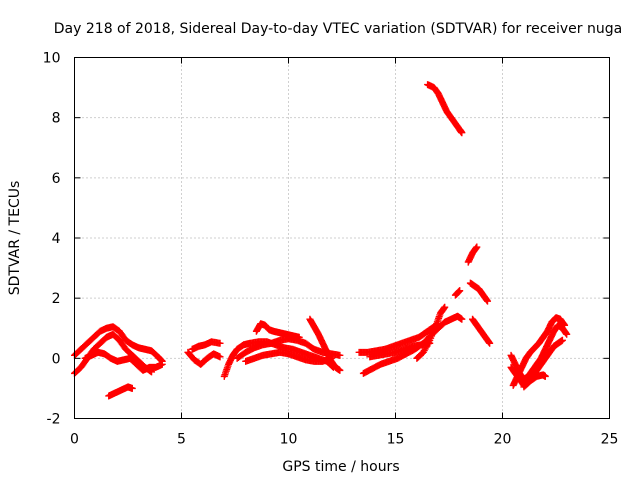  I want to click on series-arc15, so click(431, 332).